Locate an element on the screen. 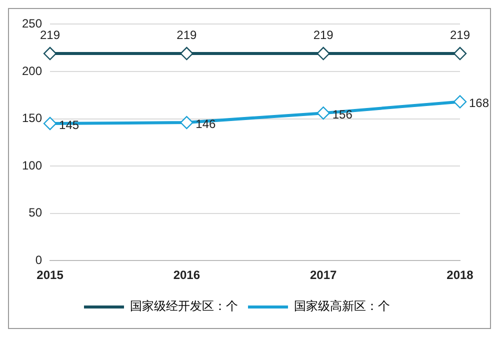 The height and width of the screenshot is (337, 499). legend-label: 国家级高新区：个 is located at coordinates (342, 306).